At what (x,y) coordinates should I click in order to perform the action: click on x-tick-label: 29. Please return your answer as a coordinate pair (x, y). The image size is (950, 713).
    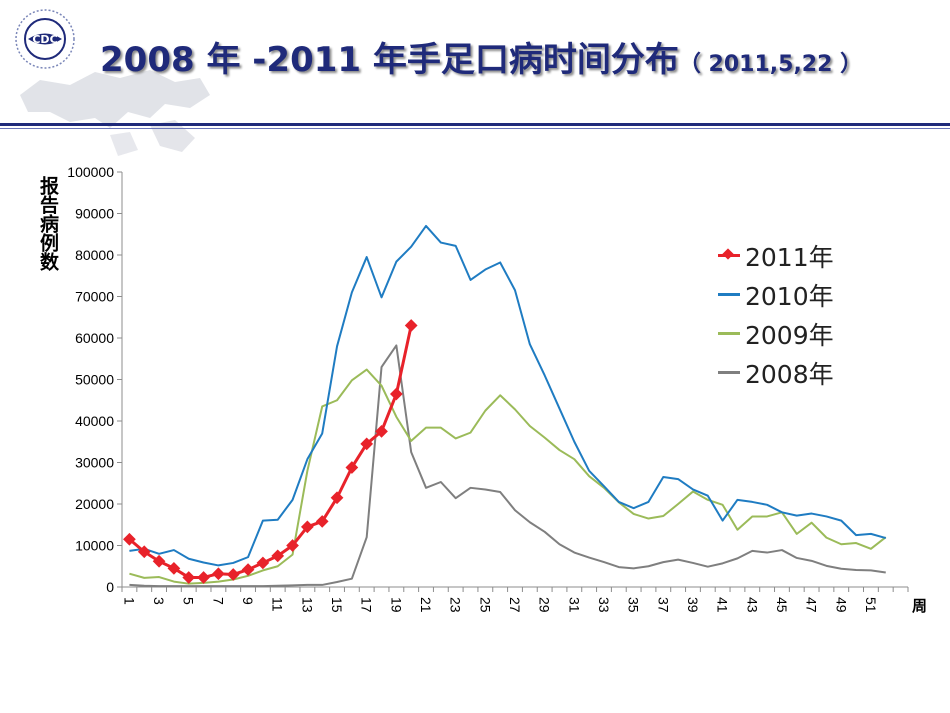
    Looking at the image, I should click on (545, 605).